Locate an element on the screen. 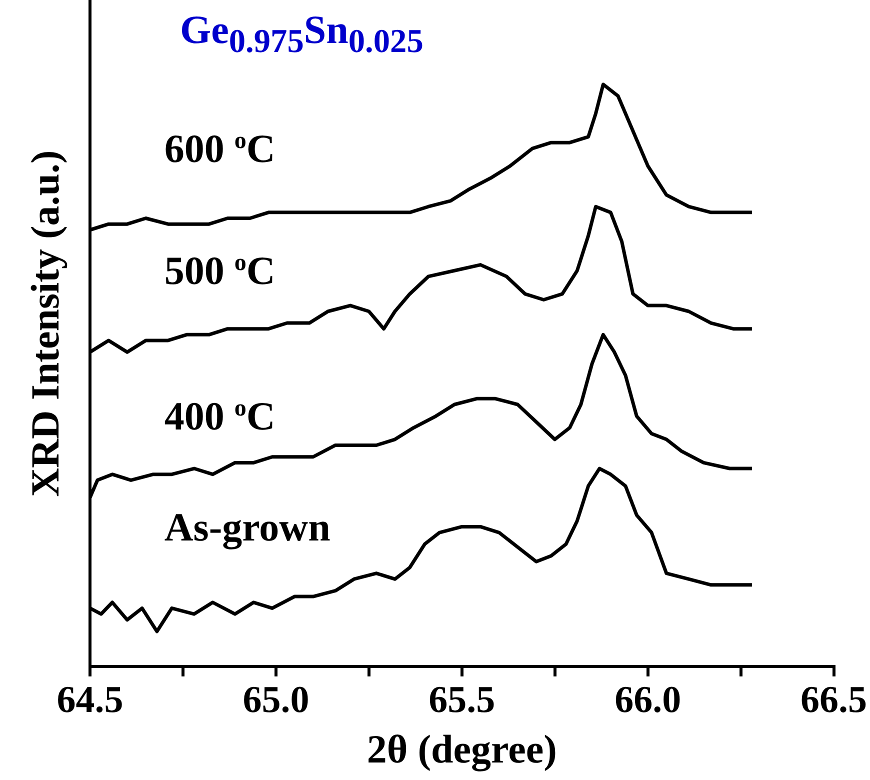  x-tick-label: 65.5 is located at coordinates (462, 700).